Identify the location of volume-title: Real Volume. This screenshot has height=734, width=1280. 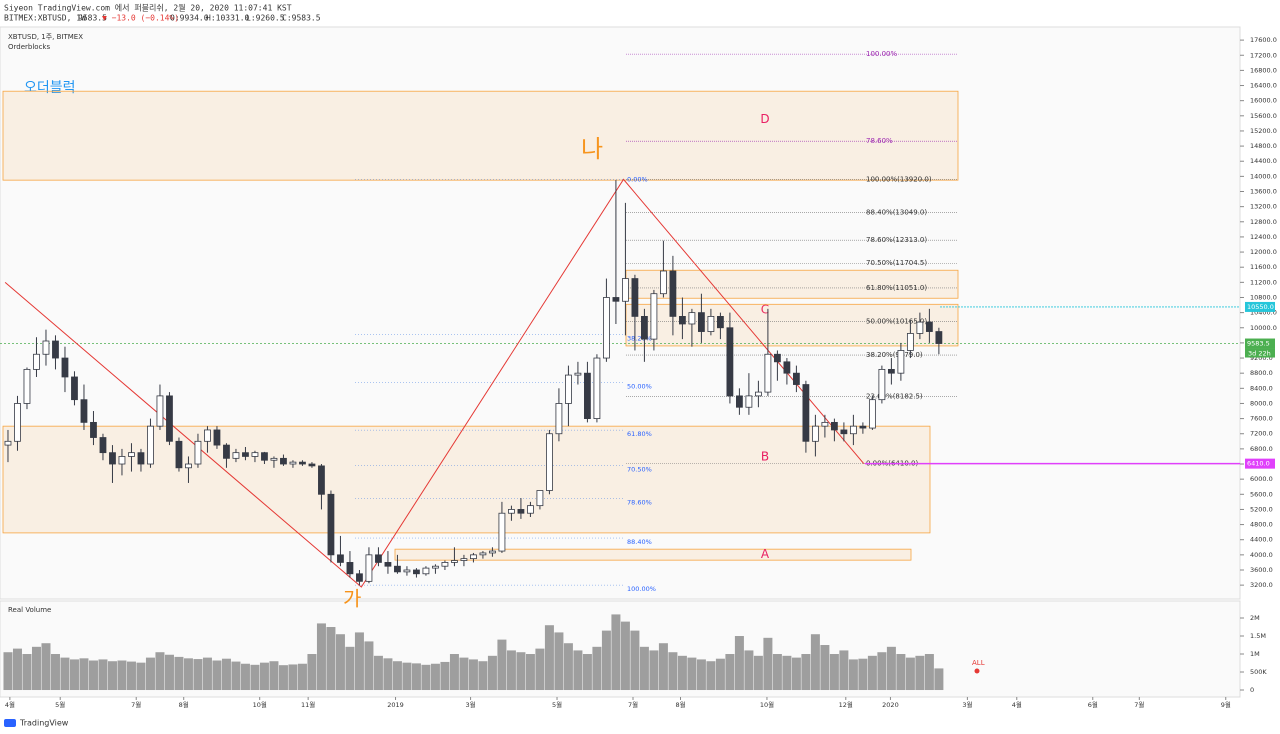
(29, 610).